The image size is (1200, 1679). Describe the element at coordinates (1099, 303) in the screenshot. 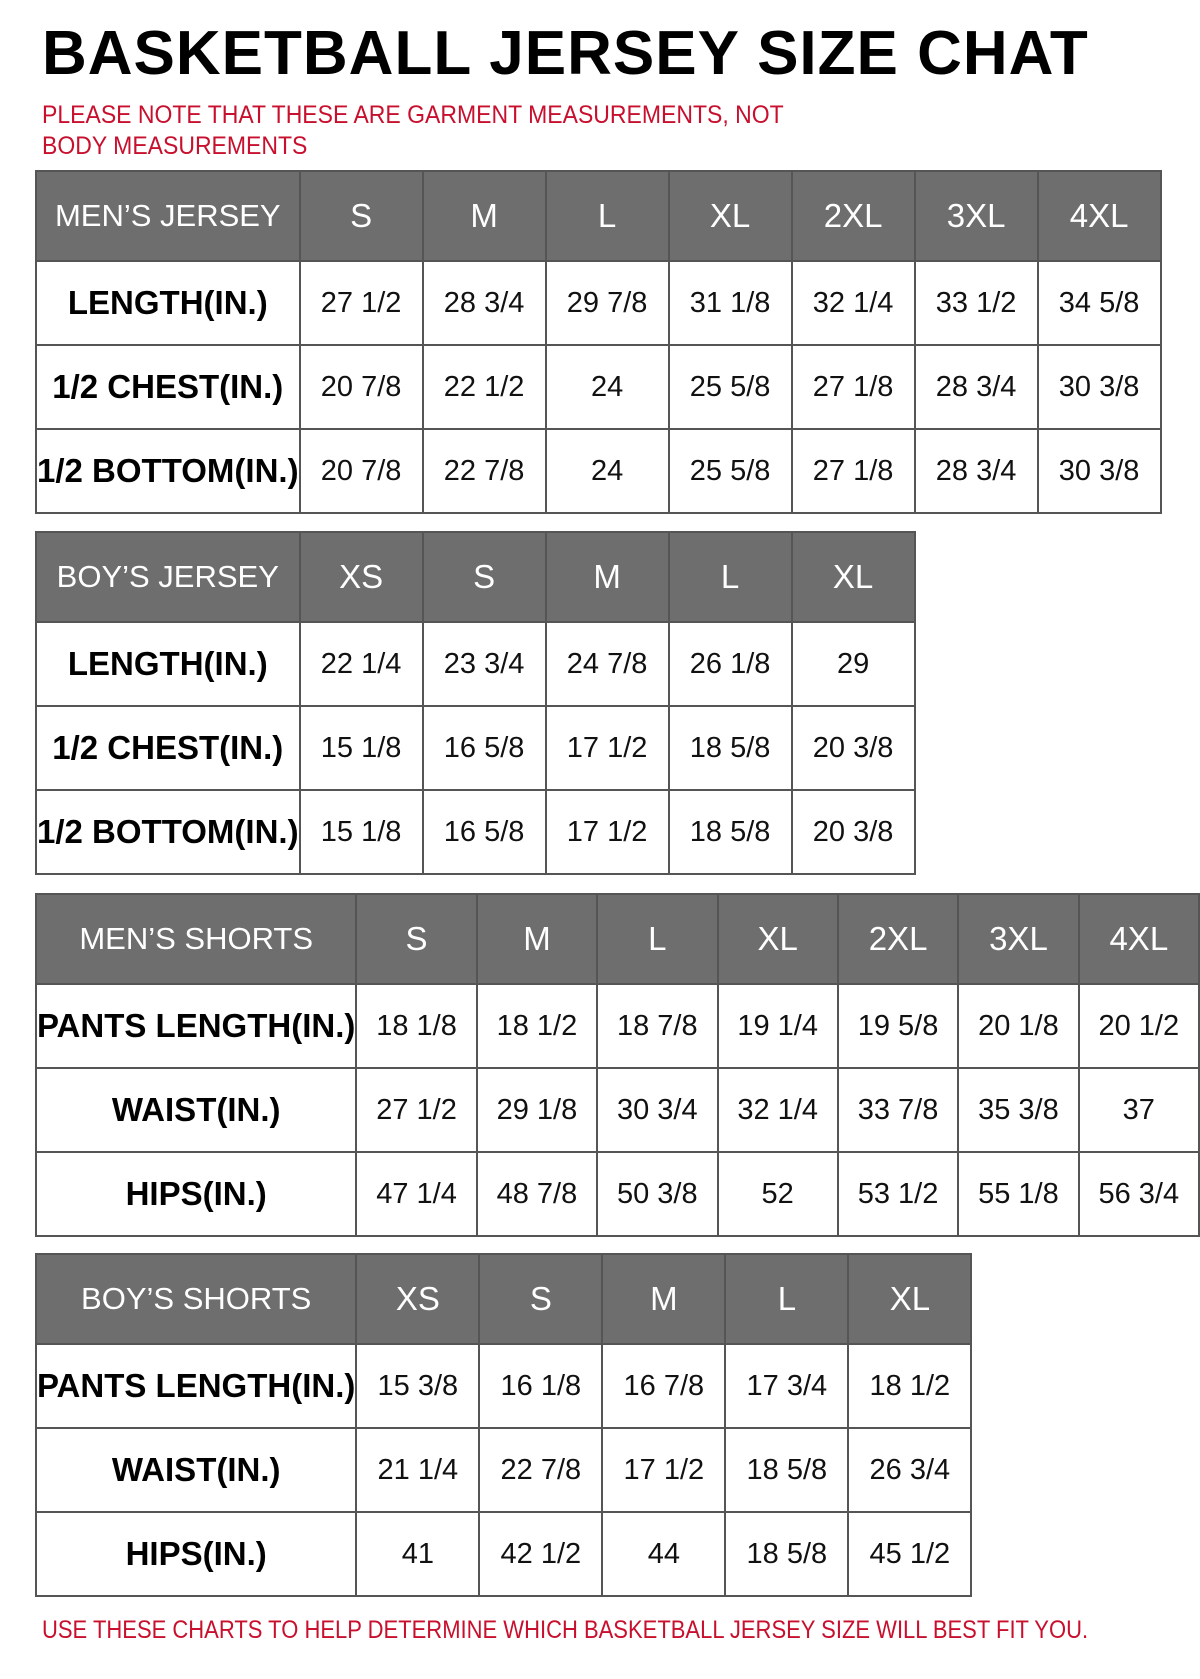

I see `measurement-cell: 34 5/8` at that location.